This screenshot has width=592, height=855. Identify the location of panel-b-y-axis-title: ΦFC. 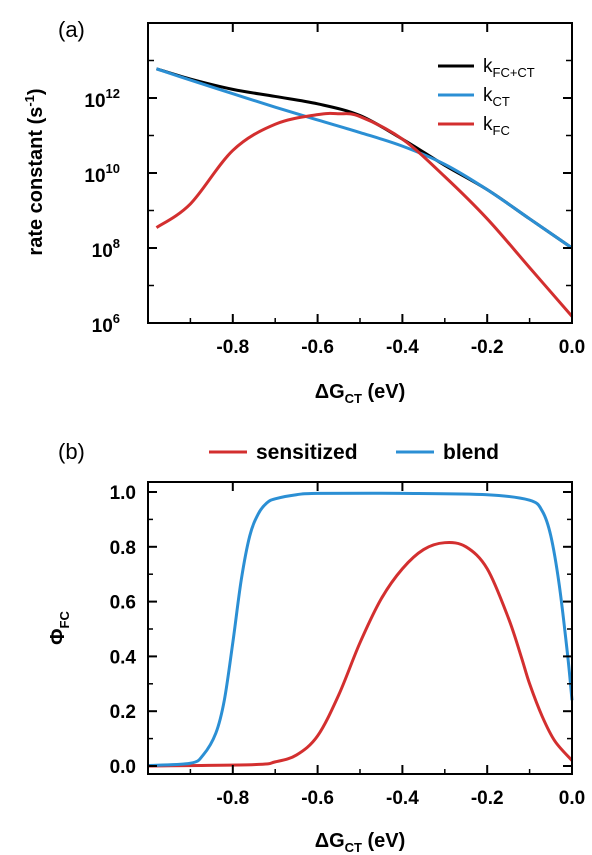
(59, 628).